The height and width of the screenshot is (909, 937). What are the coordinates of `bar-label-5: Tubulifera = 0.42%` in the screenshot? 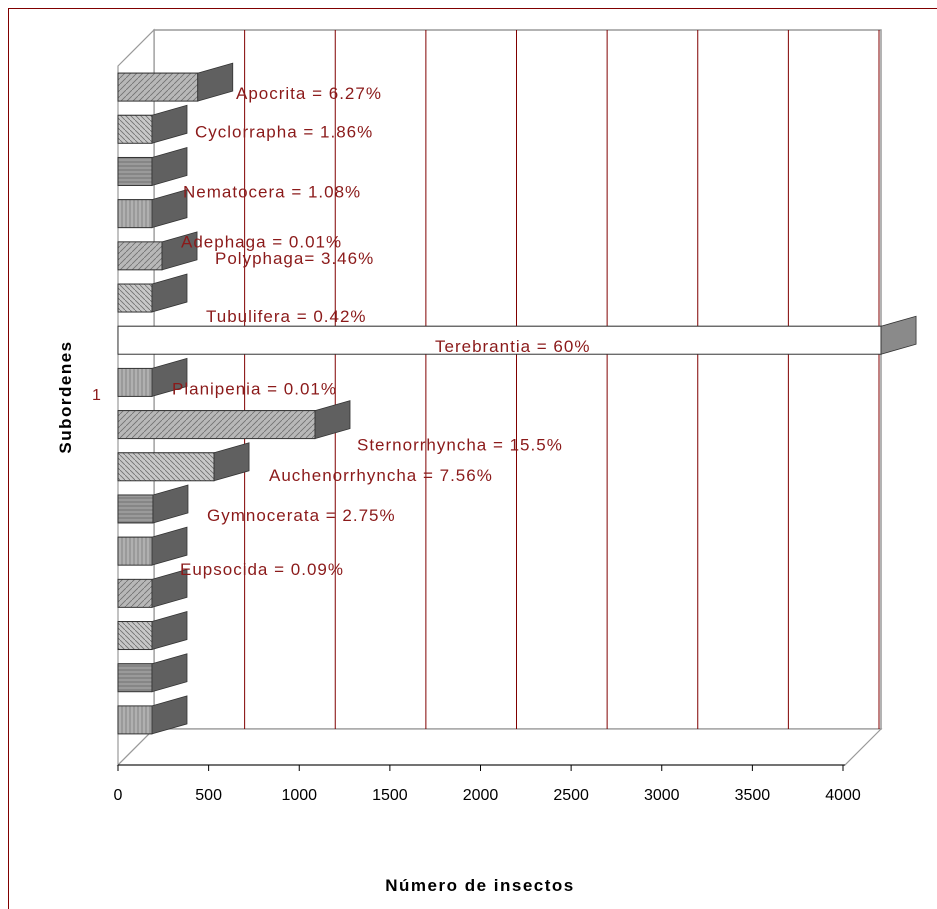 It's located at (286, 316).